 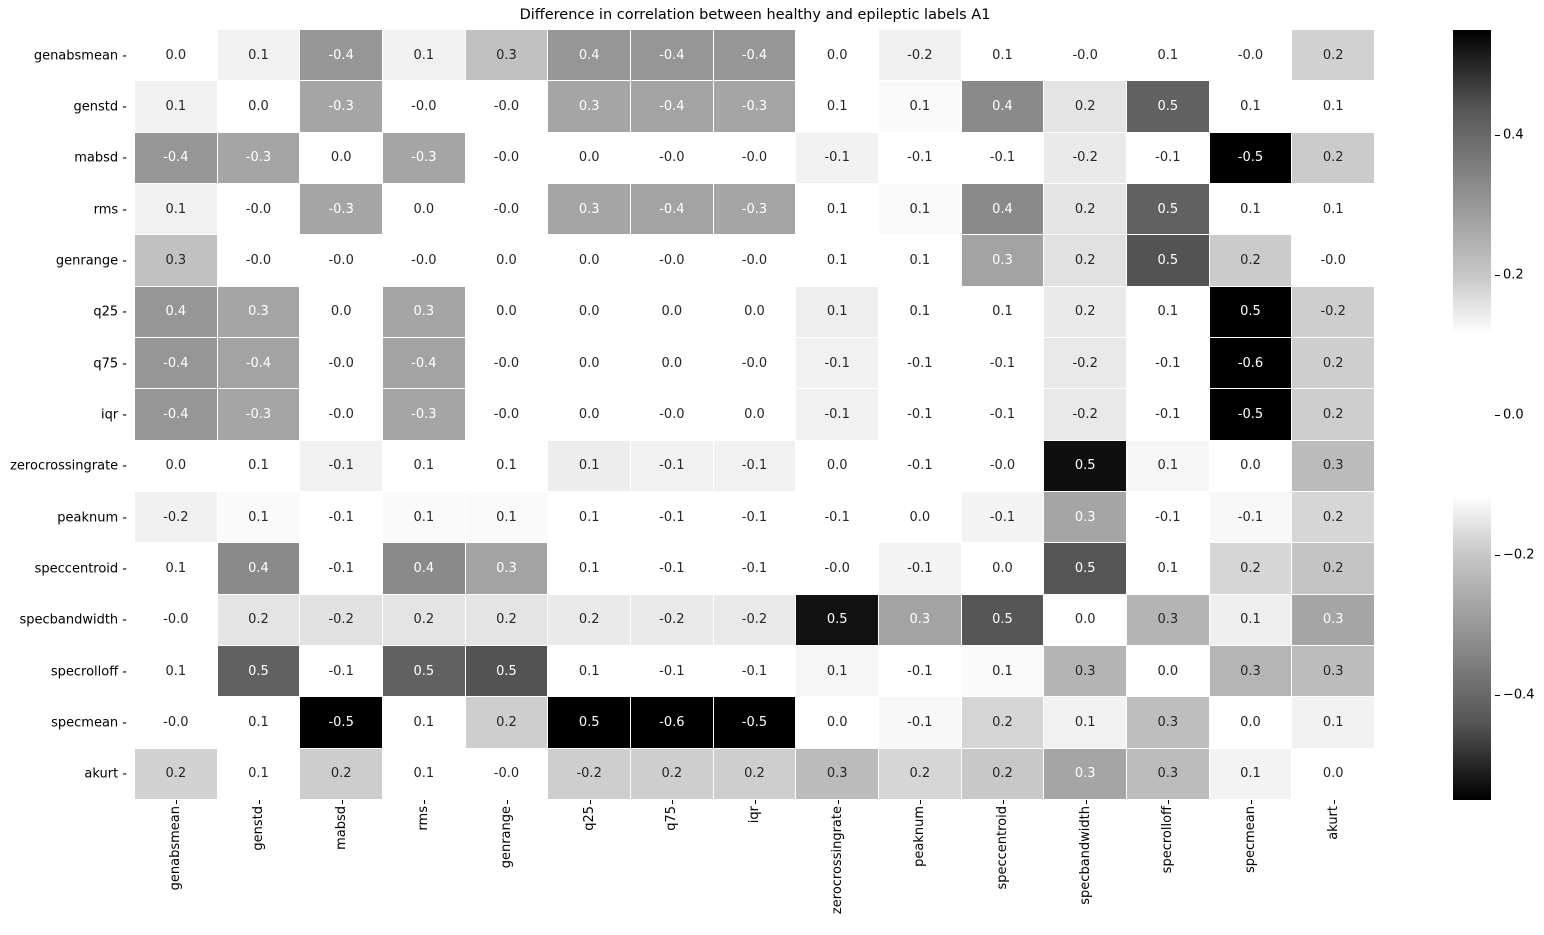 I want to click on heatmap-cell: -0.6, so click(x=672, y=723).